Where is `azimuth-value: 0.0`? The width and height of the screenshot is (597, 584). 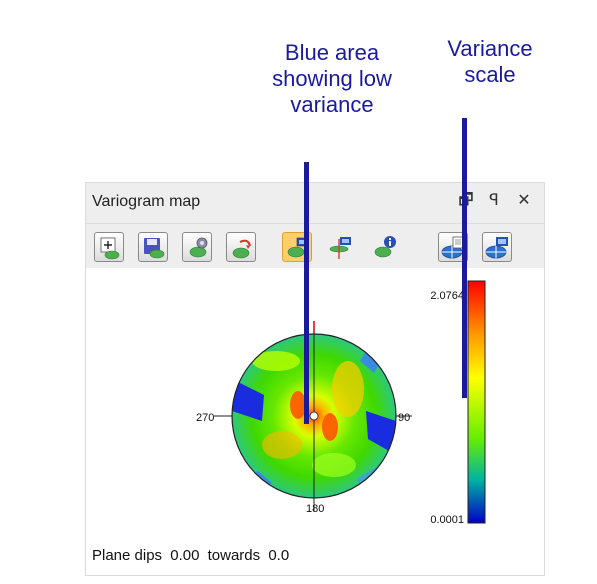 azimuth-value: 0.0 is located at coordinates (279, 555).